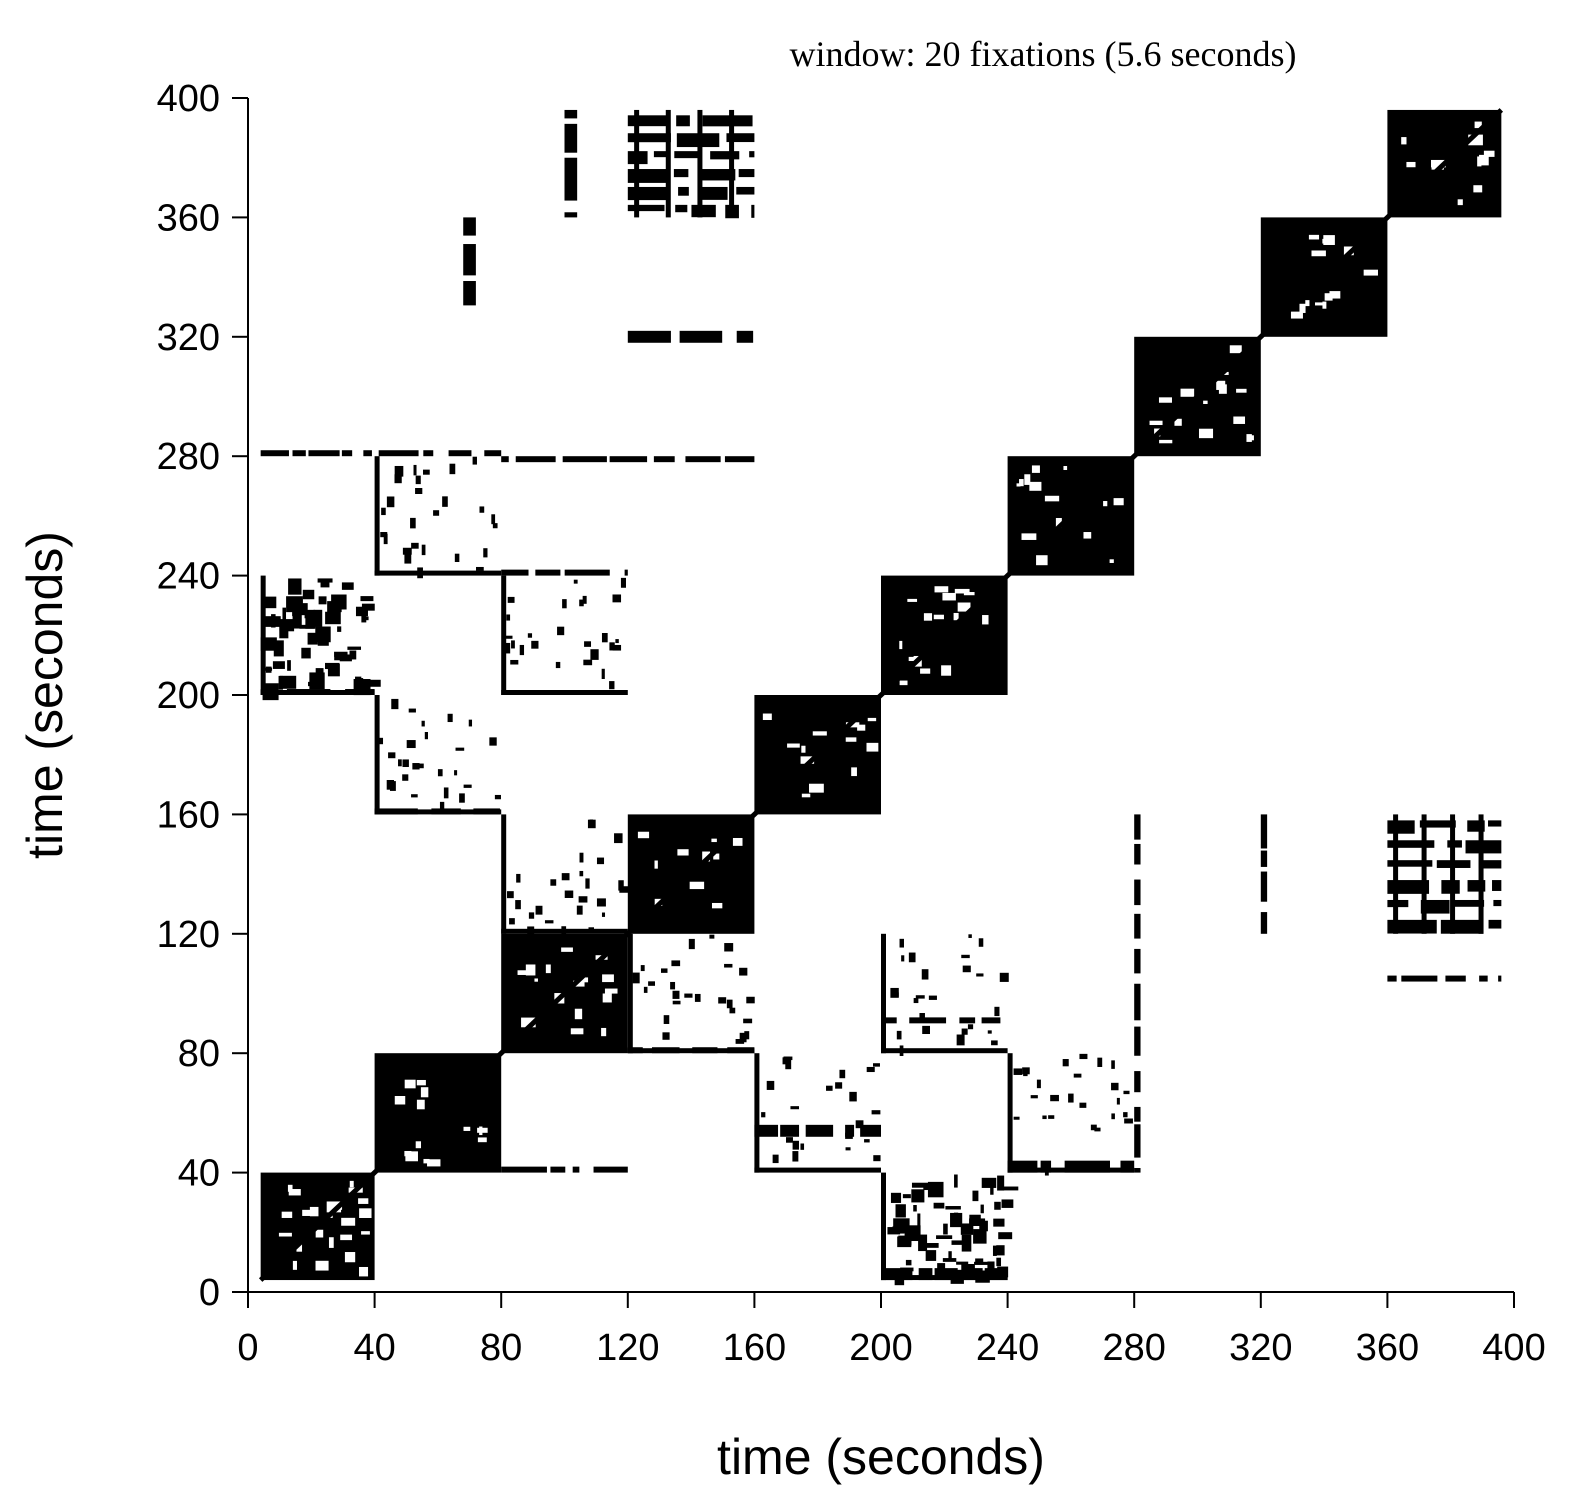 The width and height of the screenshot is (1582, 1512). I want to click on chart-title: window: 20 fixations (5.6 seconds), so click(1043, 54).